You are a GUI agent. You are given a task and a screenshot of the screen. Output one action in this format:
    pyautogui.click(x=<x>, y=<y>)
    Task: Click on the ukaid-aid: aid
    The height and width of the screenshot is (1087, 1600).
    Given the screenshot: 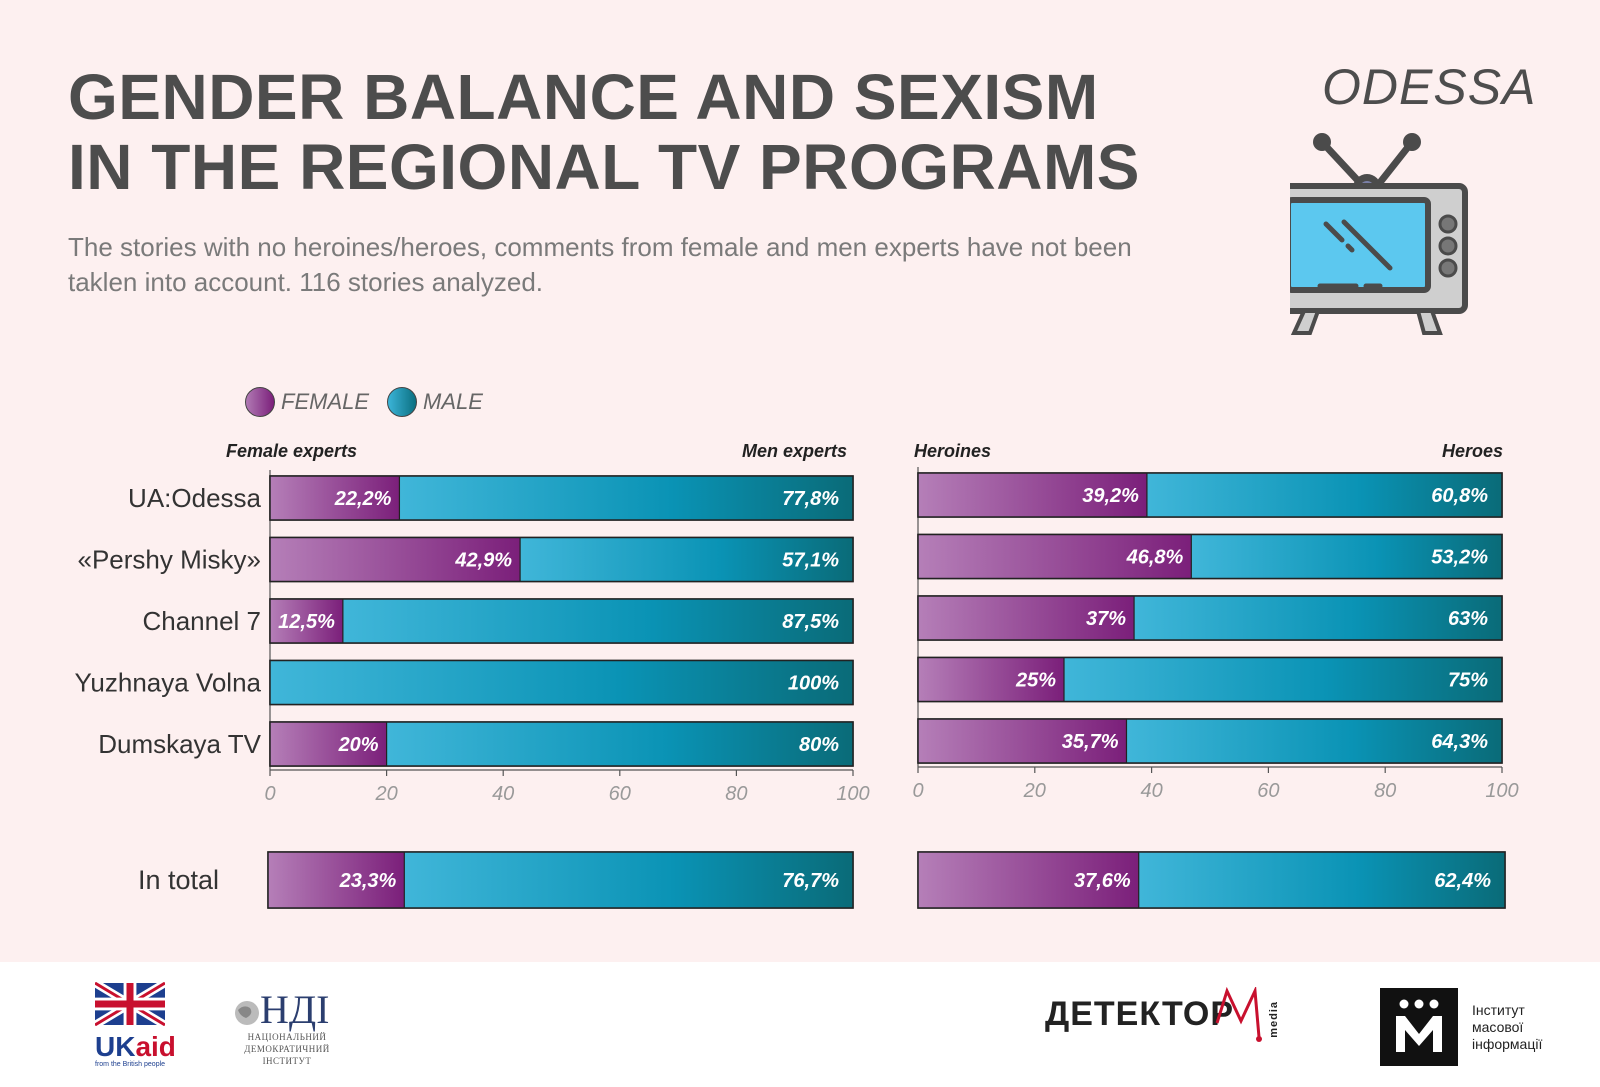 What is the action you would take?
    pyautogui.click(x=155, y=1046)
    